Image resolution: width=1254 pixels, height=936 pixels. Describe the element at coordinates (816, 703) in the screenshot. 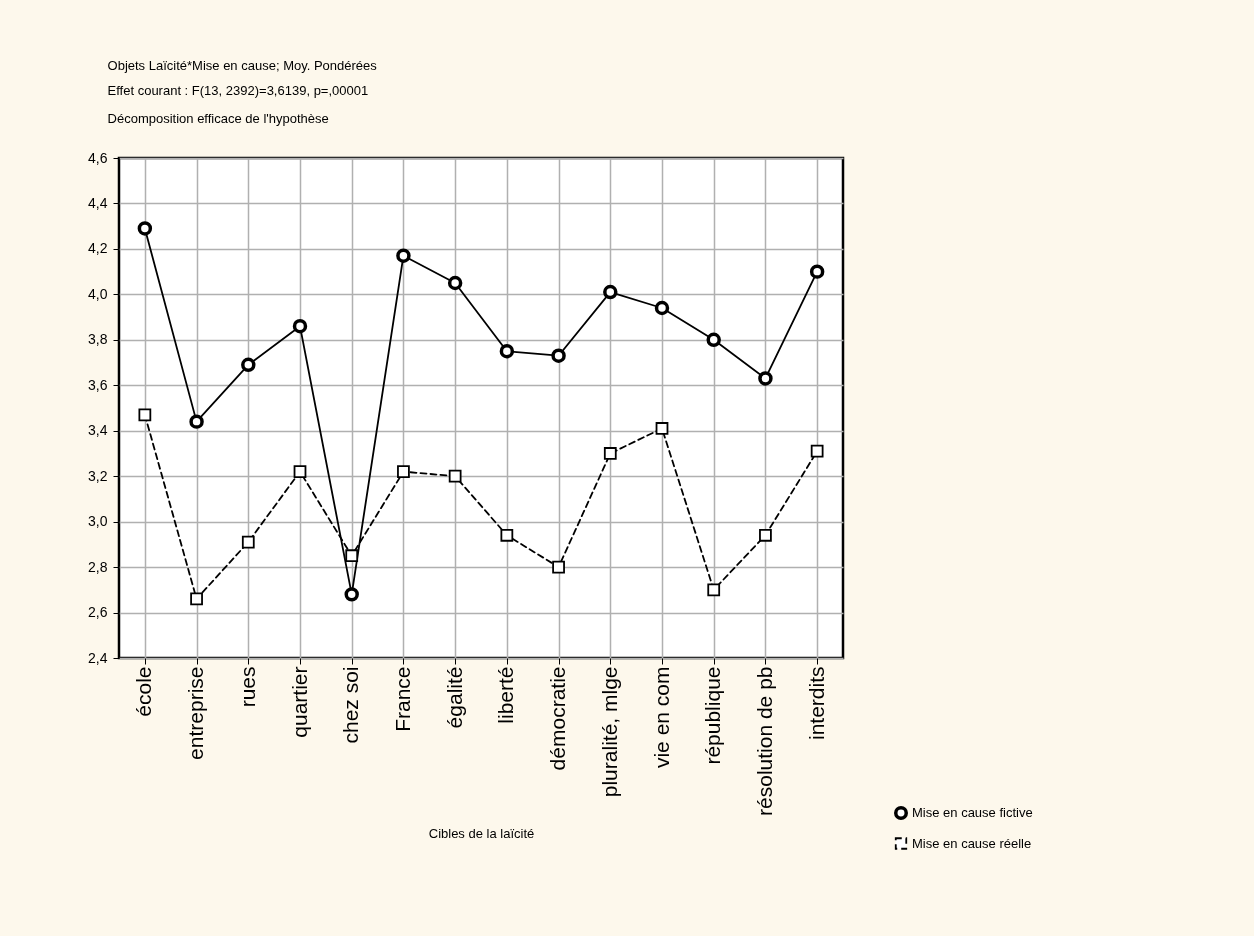

I see `x-tick-label: interdits` at that location.